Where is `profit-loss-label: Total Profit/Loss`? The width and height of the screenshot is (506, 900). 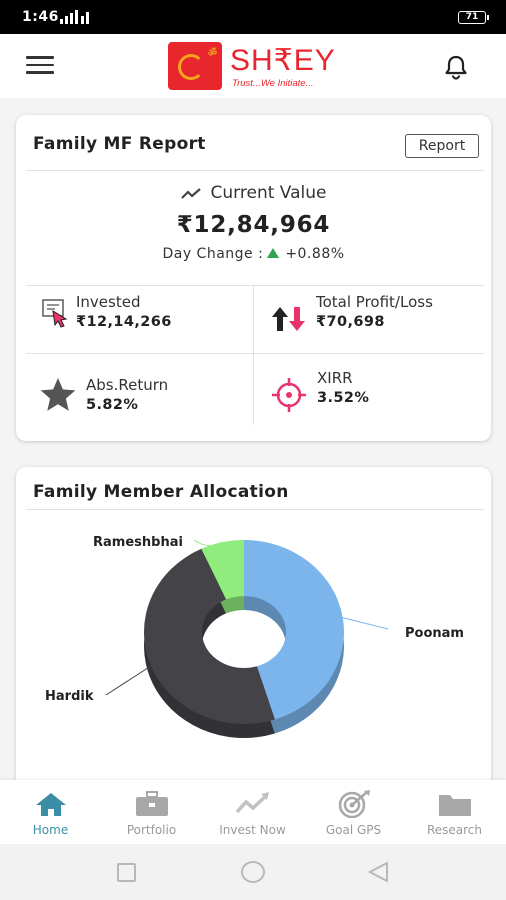 profit-loss-label: Total Profit/Loss is located at coordinates (374, 302).